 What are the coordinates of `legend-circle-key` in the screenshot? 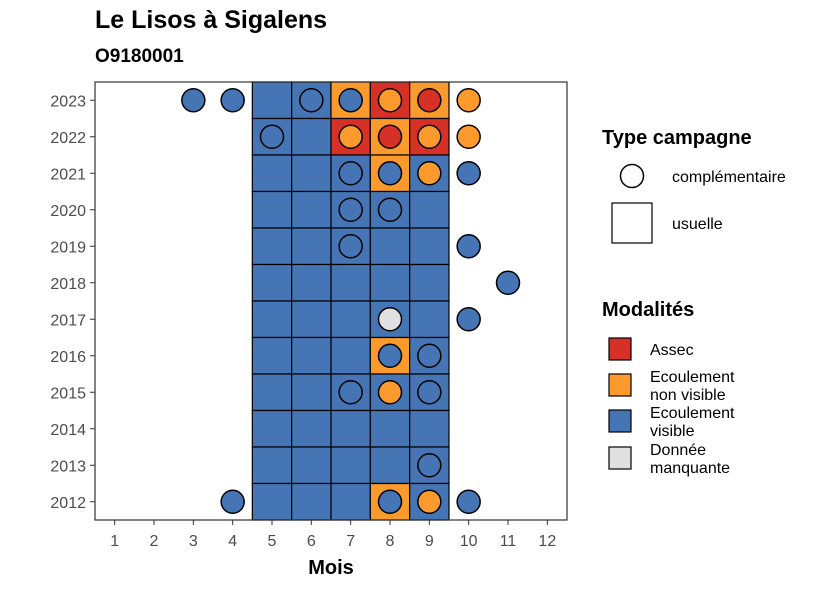 It's located at (632, 176).